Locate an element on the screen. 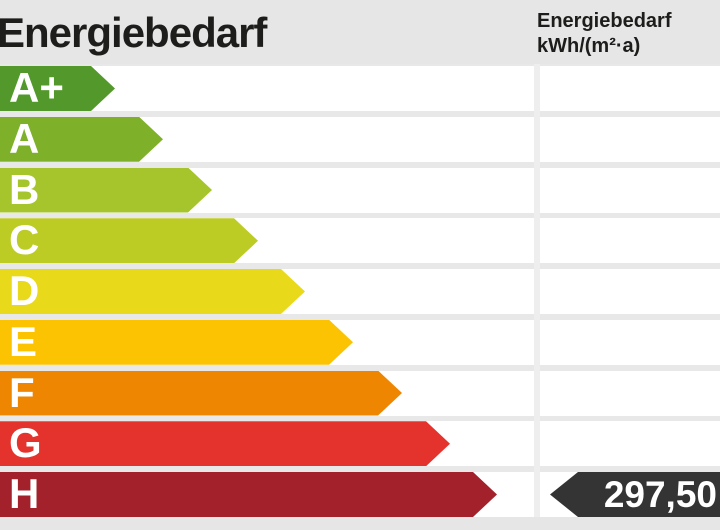 The width and height of the screenshot is (720, 530). energy-class-letter: D is located at coordinates (24, 290).